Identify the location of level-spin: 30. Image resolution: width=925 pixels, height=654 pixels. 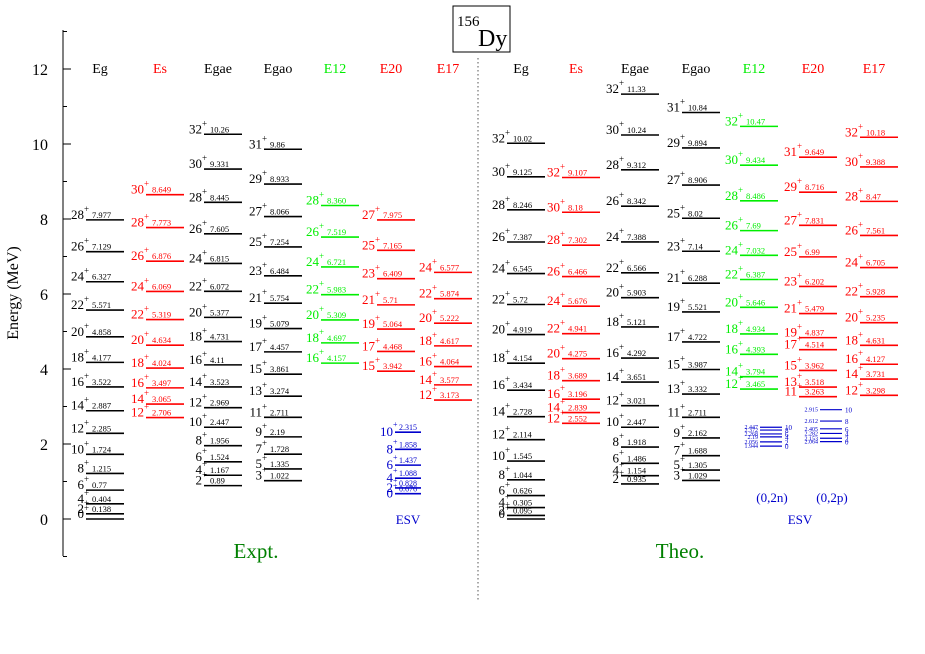
(851, 161).